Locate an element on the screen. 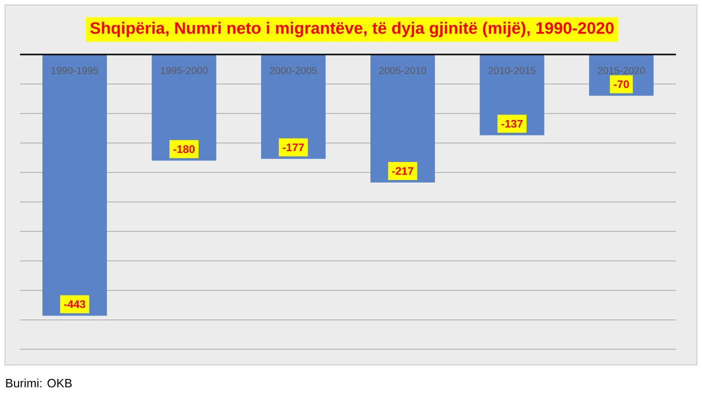 The width and height of the screenshot is (702, 408). data-label: -443 is located at coordinates (75, 304).